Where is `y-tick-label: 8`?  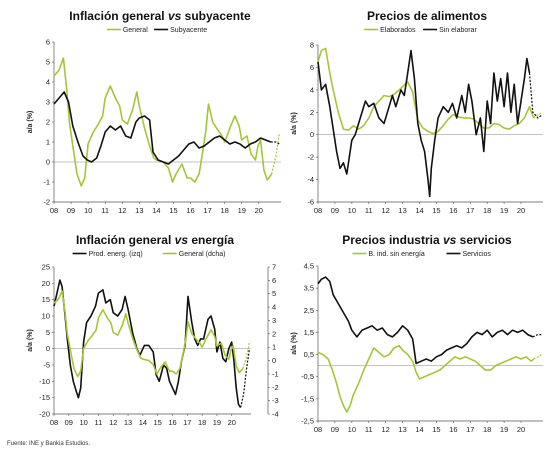
y-tick-label: 8 is located at coordinates (312, 45).